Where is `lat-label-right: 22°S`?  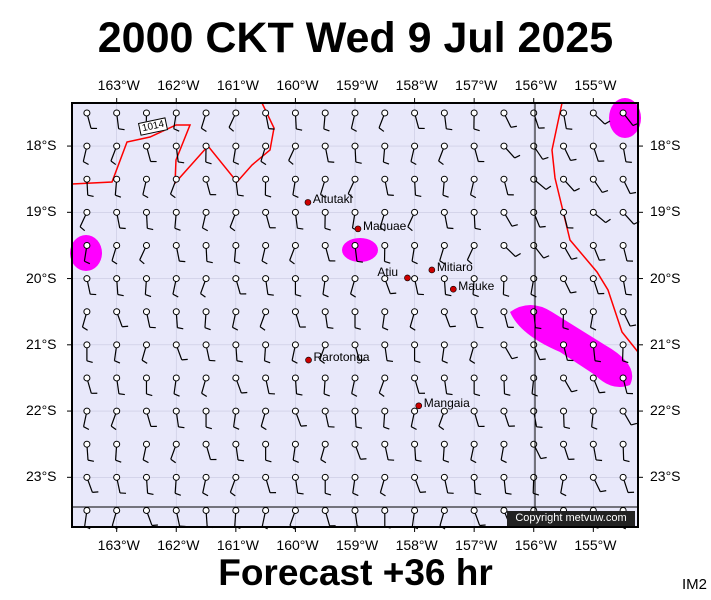
lat-label-right: 22°S is located at coordinates (665, 410).